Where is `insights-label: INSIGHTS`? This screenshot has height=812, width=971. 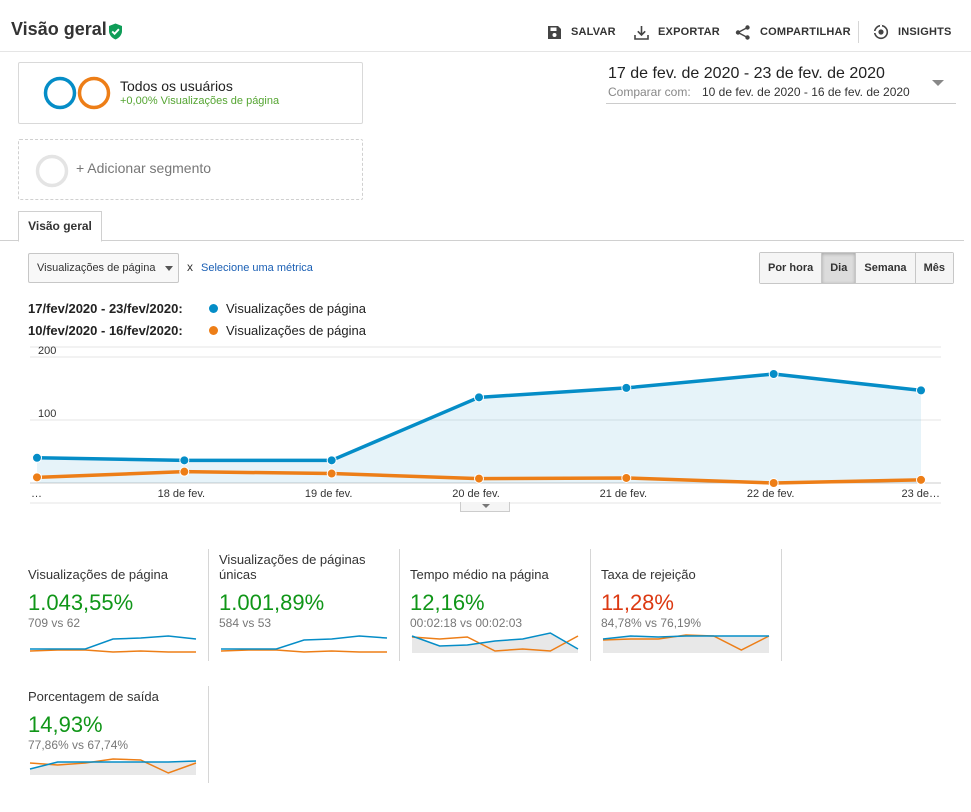
insights-label: INSIGHTS is located at coordinates (925, 32).